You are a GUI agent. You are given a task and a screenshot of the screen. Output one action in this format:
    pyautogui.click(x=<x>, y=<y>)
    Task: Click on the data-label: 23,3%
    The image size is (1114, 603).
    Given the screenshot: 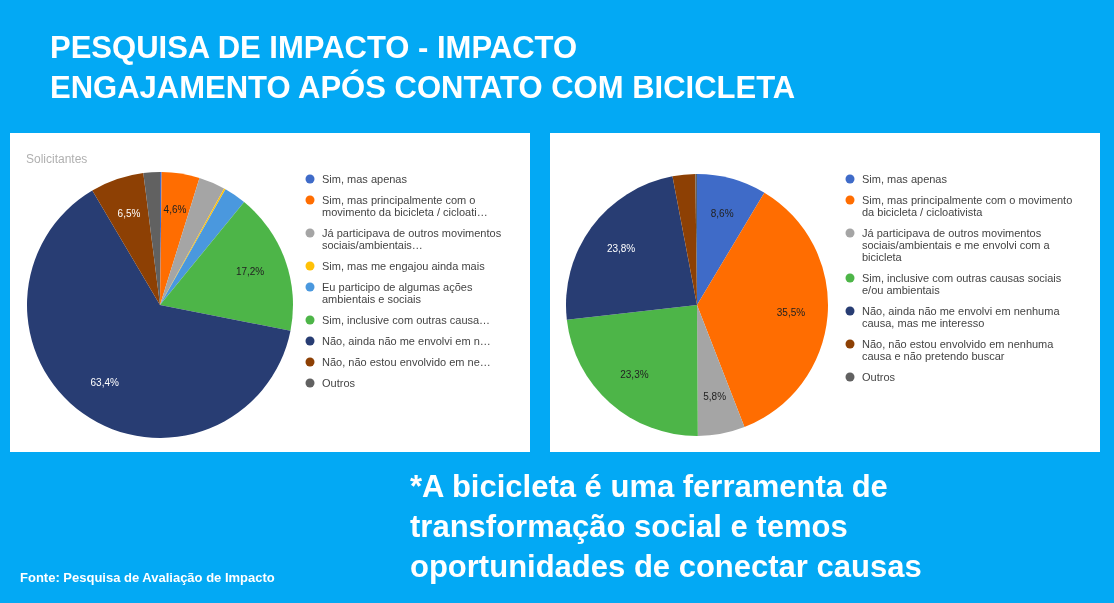 What is the action you would take?
    pyautogui.click(x=634, y=375)
    